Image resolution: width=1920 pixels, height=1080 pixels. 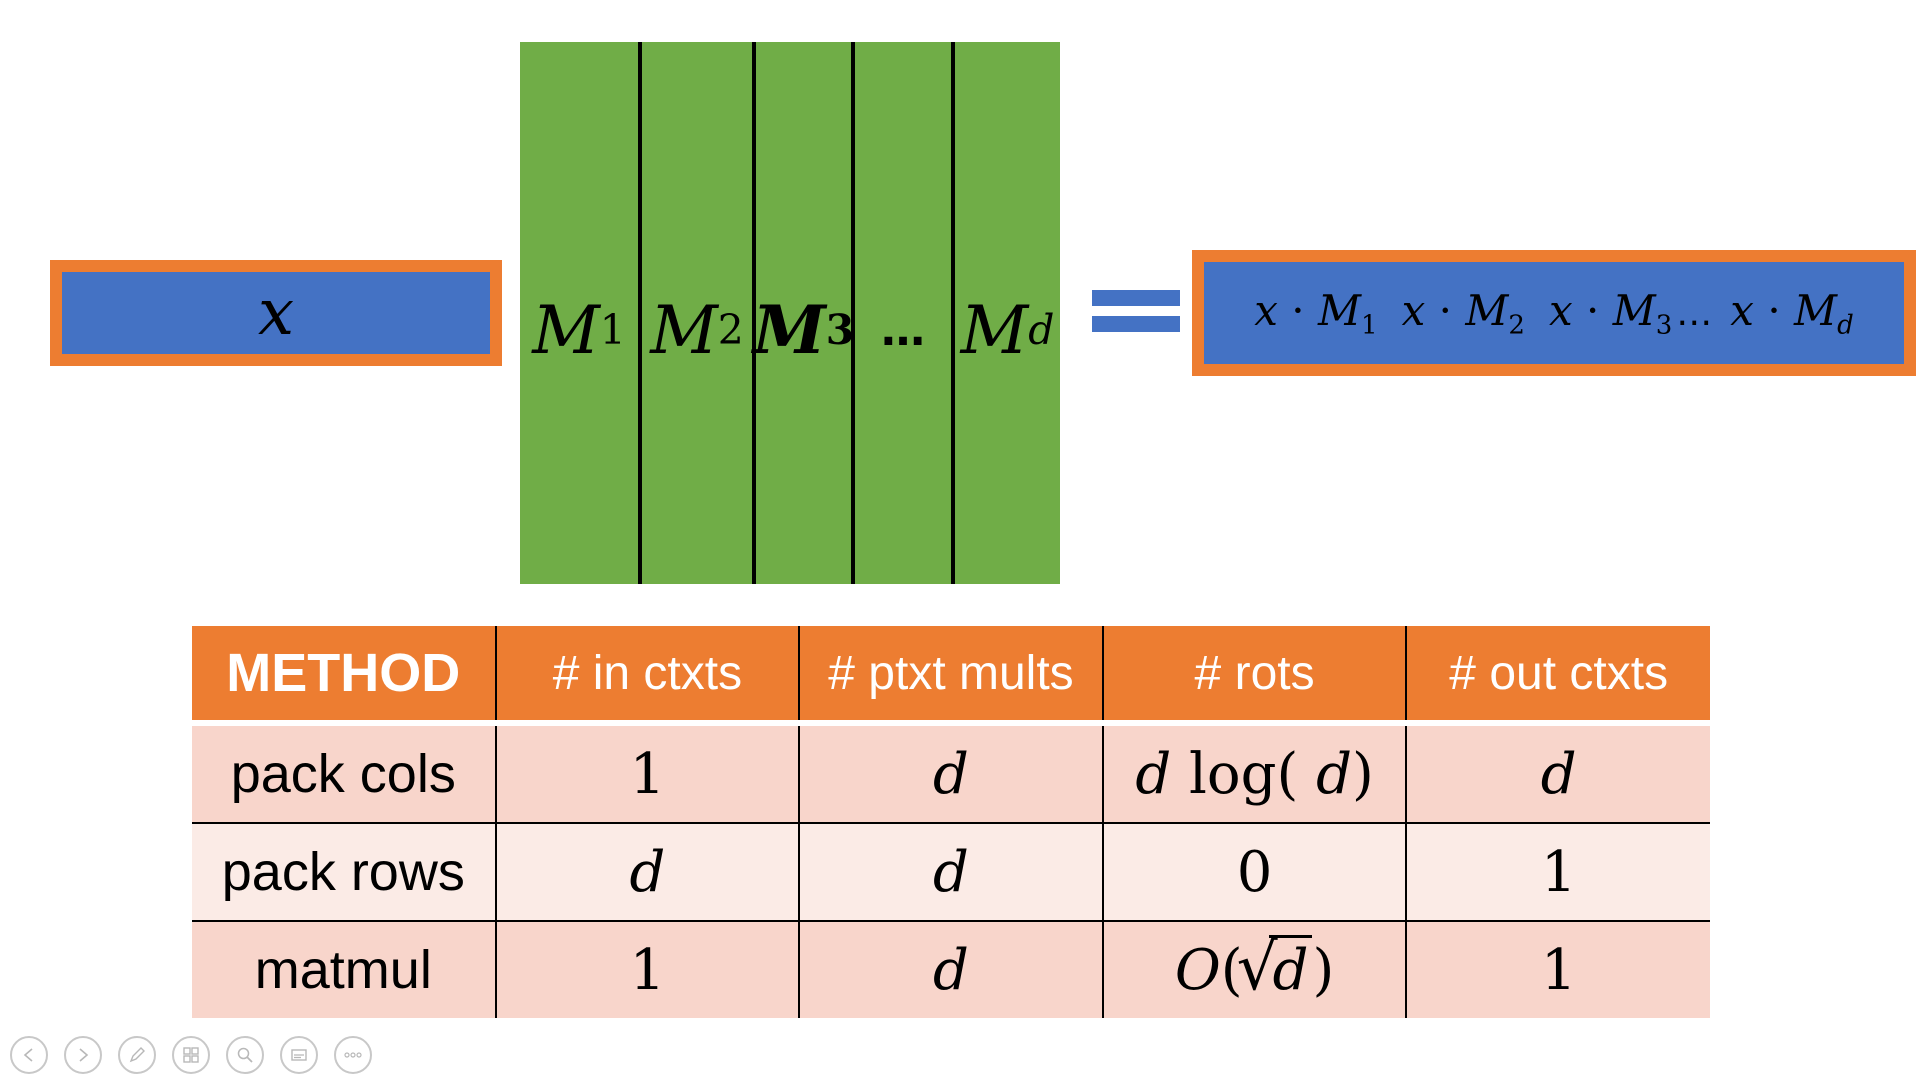 What do you see at coordinates (1557, 773) in the screenshot?
I see `cell-out-ctxts: d` at bounding box center [1557, 773].